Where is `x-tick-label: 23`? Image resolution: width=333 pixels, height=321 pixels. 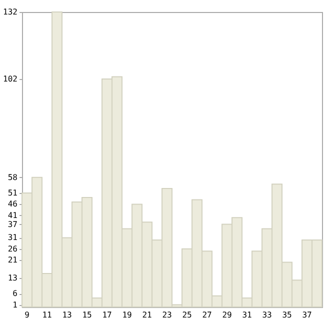 x-tick-label: 23 is located at coordinates (167, 315).